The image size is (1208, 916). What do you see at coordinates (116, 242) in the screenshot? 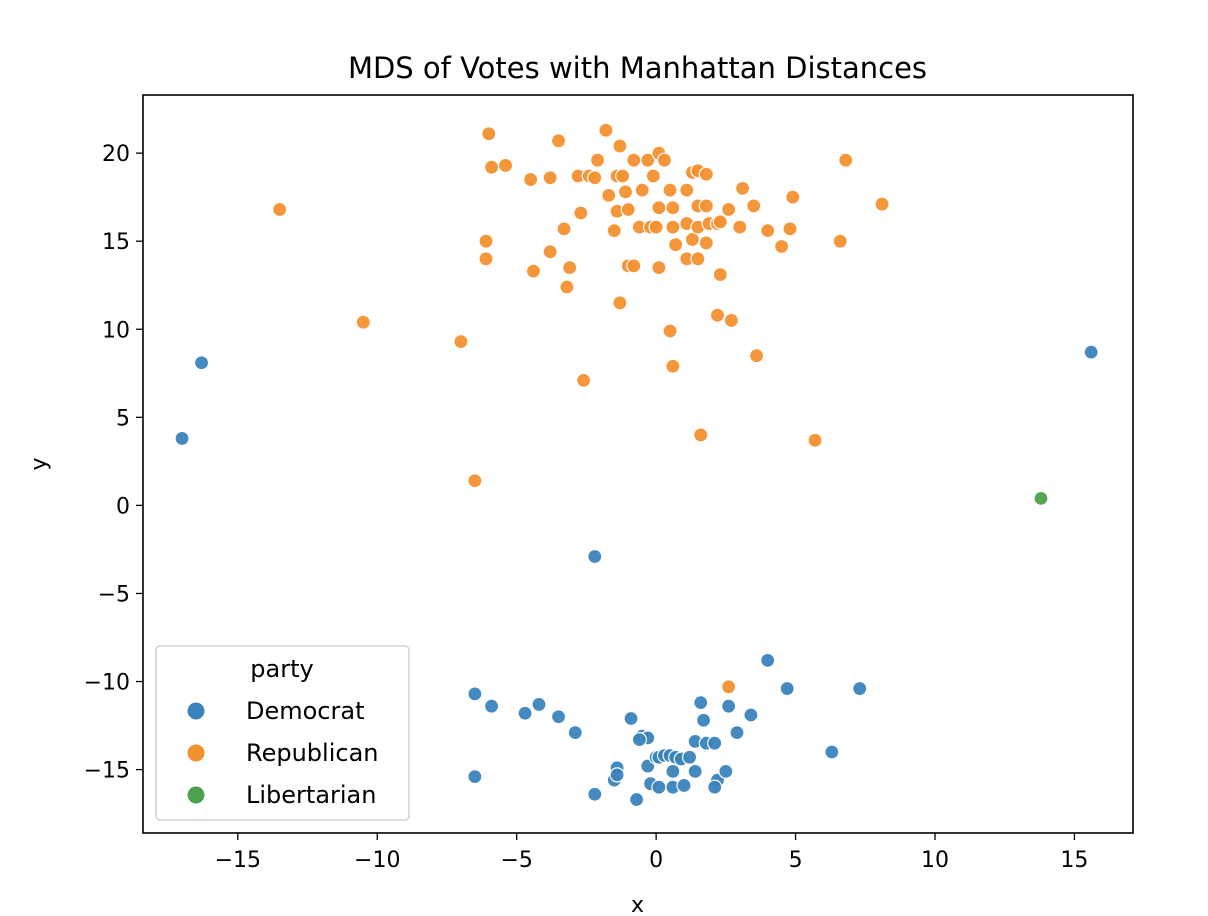
I see `y-tick-label: 15` at bounding box center [116, 242].